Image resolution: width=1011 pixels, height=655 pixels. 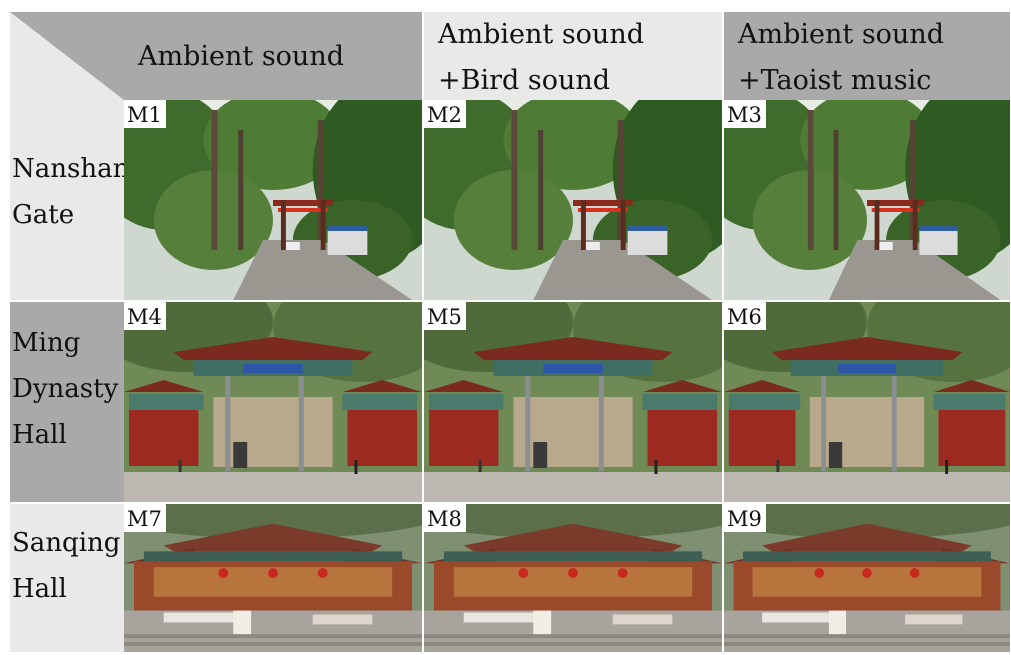 I want to click on scene-image-m8: M8, so click(x=573, y=578).